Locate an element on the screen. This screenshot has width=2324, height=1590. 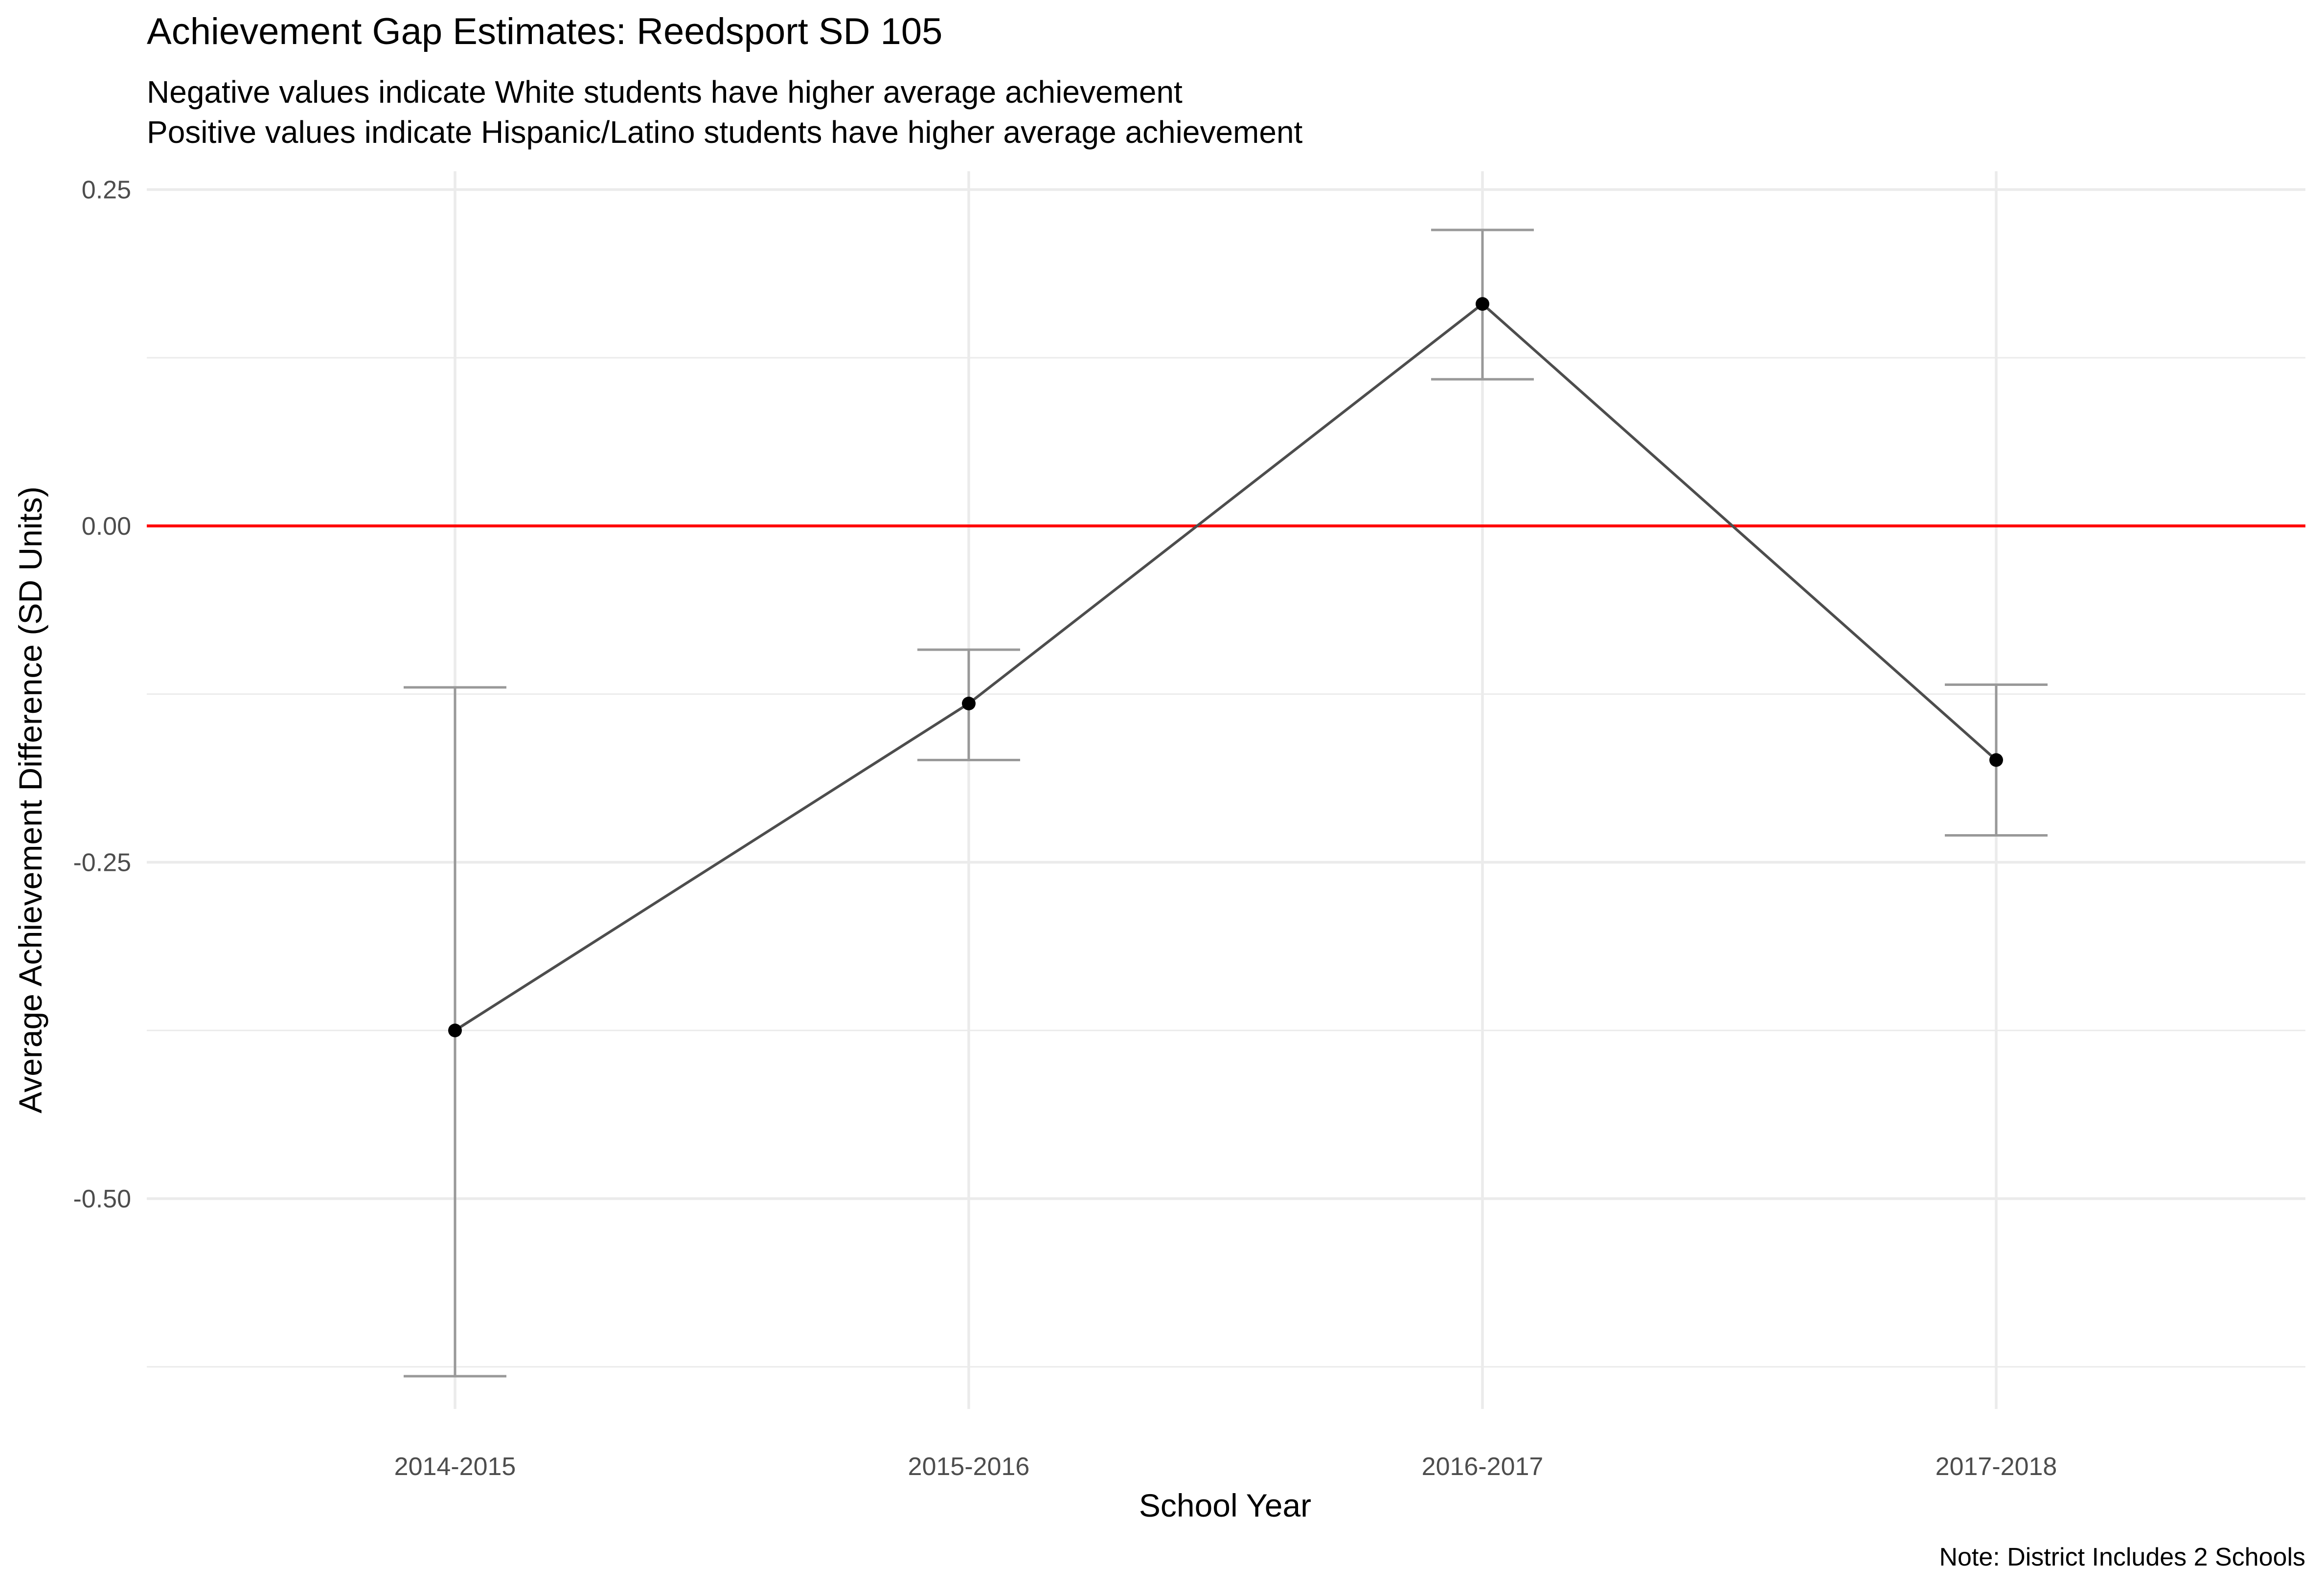
x-tick-labels: 2014-2015 2015-2016 2016-2017 2017-2018 is located at coordinates (1225, 1467).